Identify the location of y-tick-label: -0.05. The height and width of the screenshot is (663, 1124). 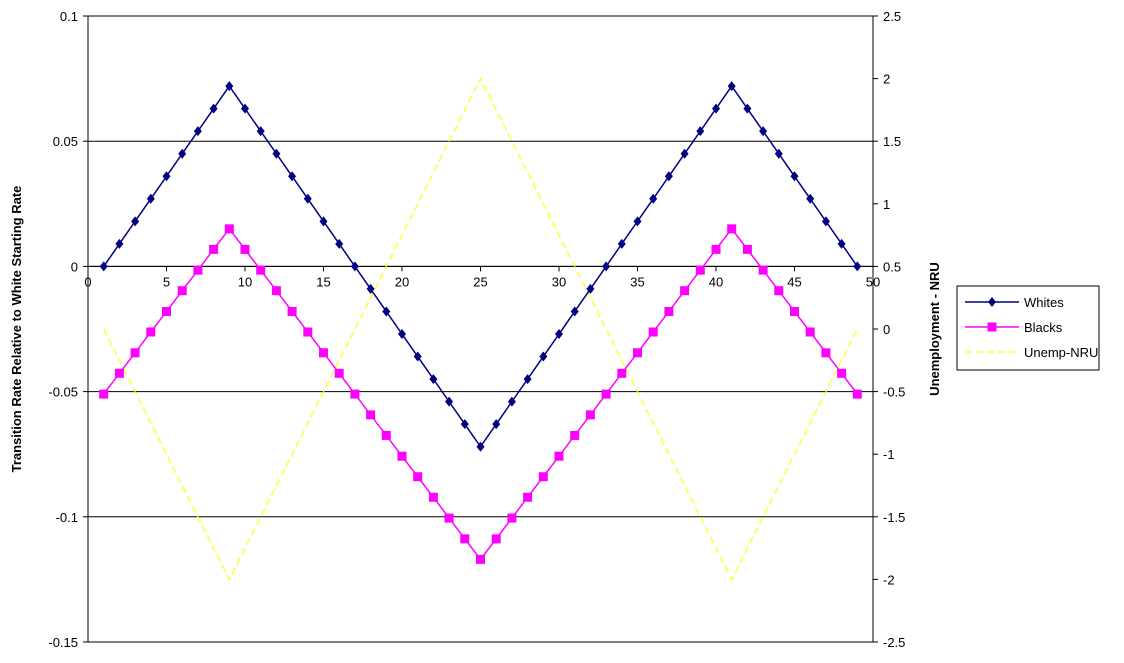
(63, 392).